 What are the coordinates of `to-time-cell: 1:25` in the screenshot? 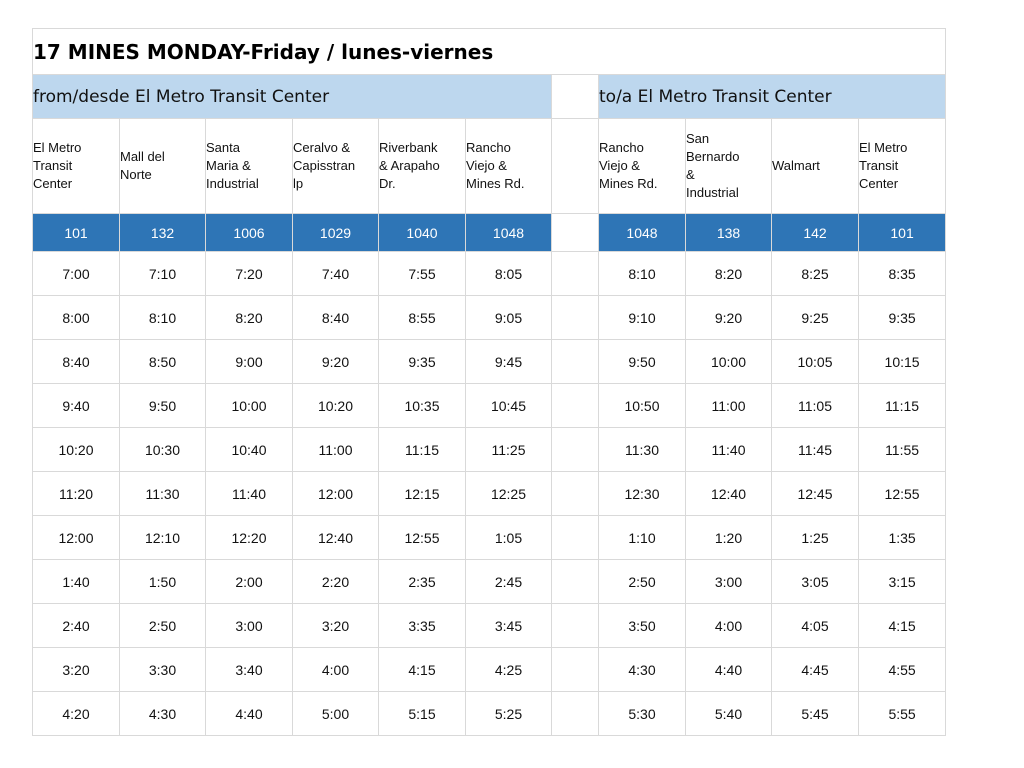 It's located at (815, 537).